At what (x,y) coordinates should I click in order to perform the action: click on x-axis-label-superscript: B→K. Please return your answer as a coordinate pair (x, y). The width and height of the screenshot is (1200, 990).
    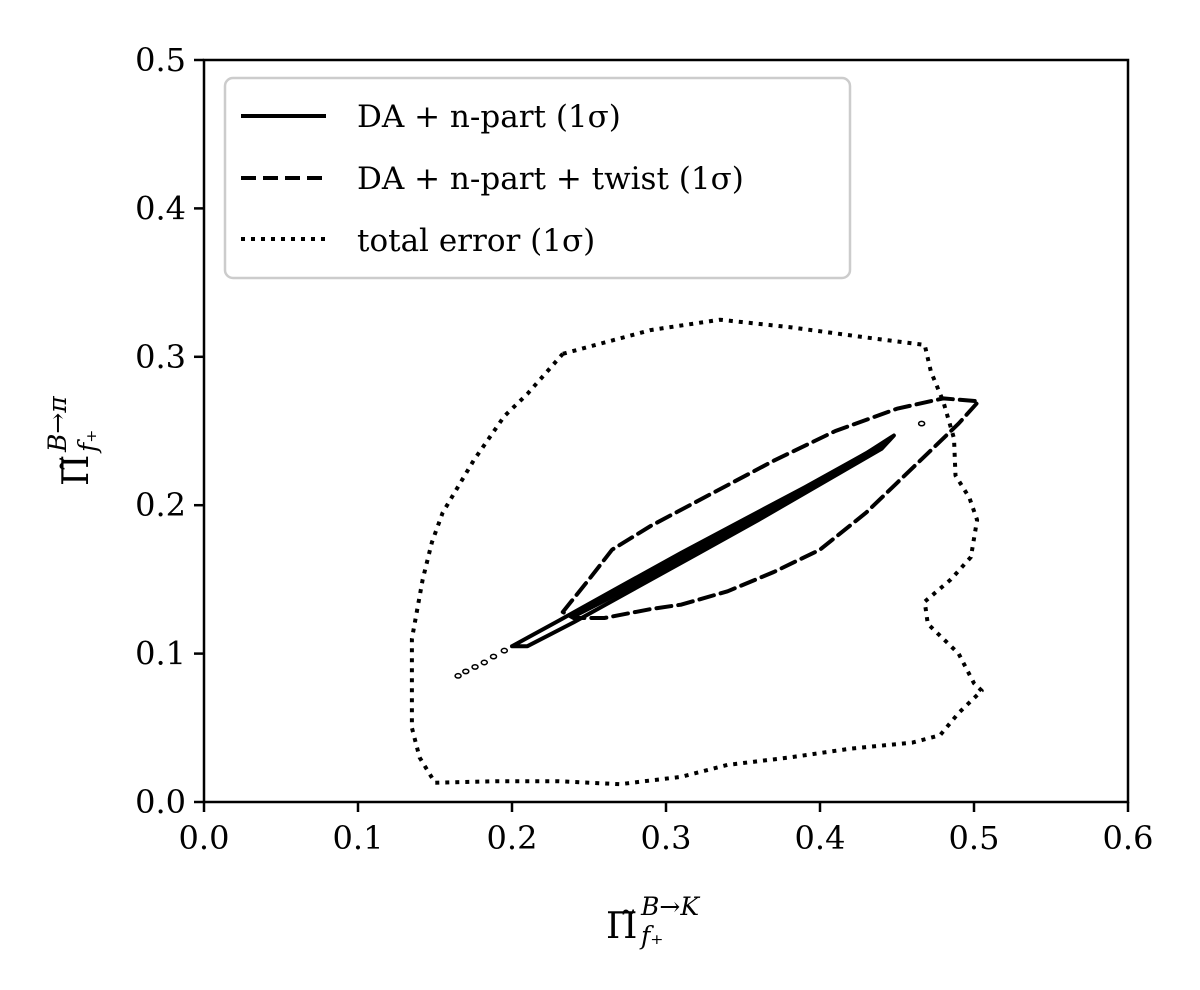
    Looking at the image, I should click on (670, 906).